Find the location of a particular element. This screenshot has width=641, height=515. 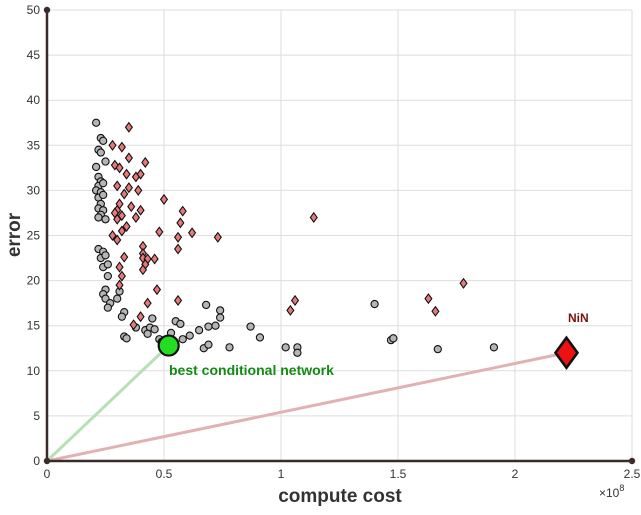

x-axis-multiplier: ×10⁸ is located at coordinates (611, 491).